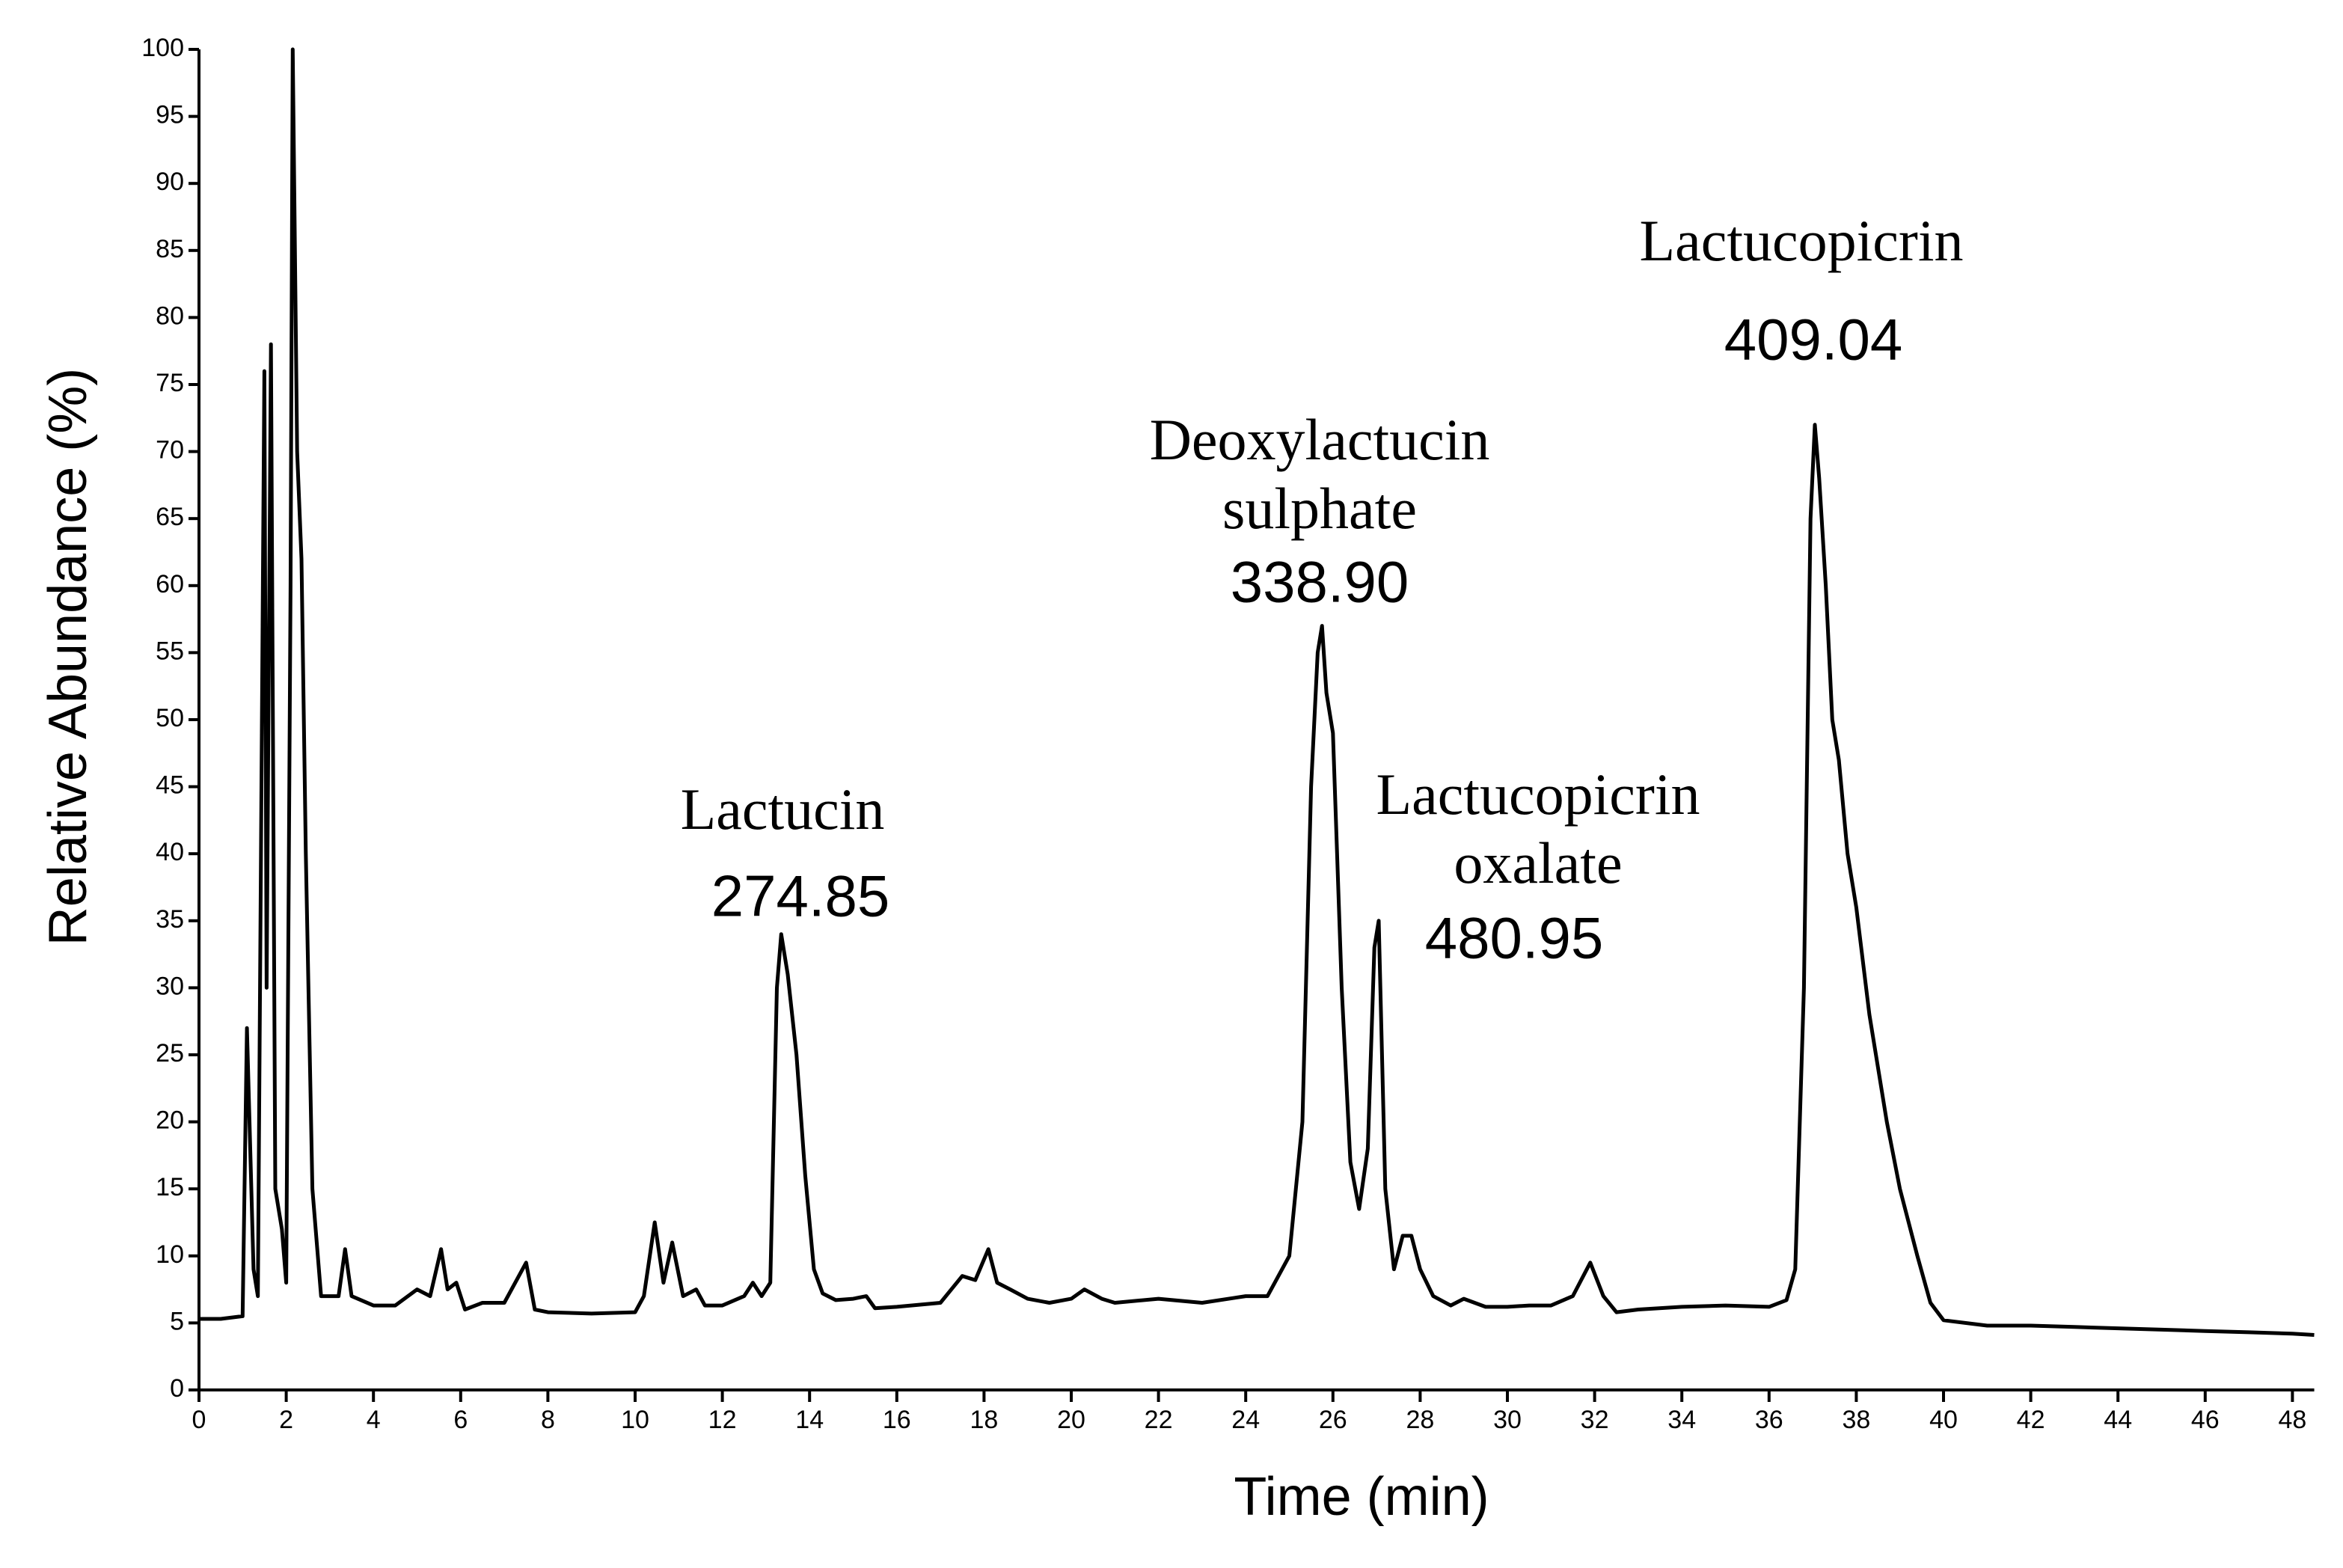 This screenshot has height=1568, width=2343. What do you see at coordinates (170, 1053) in the screenshot?
I see `y-tick-label: 25` at bounding box center [170, 1053].